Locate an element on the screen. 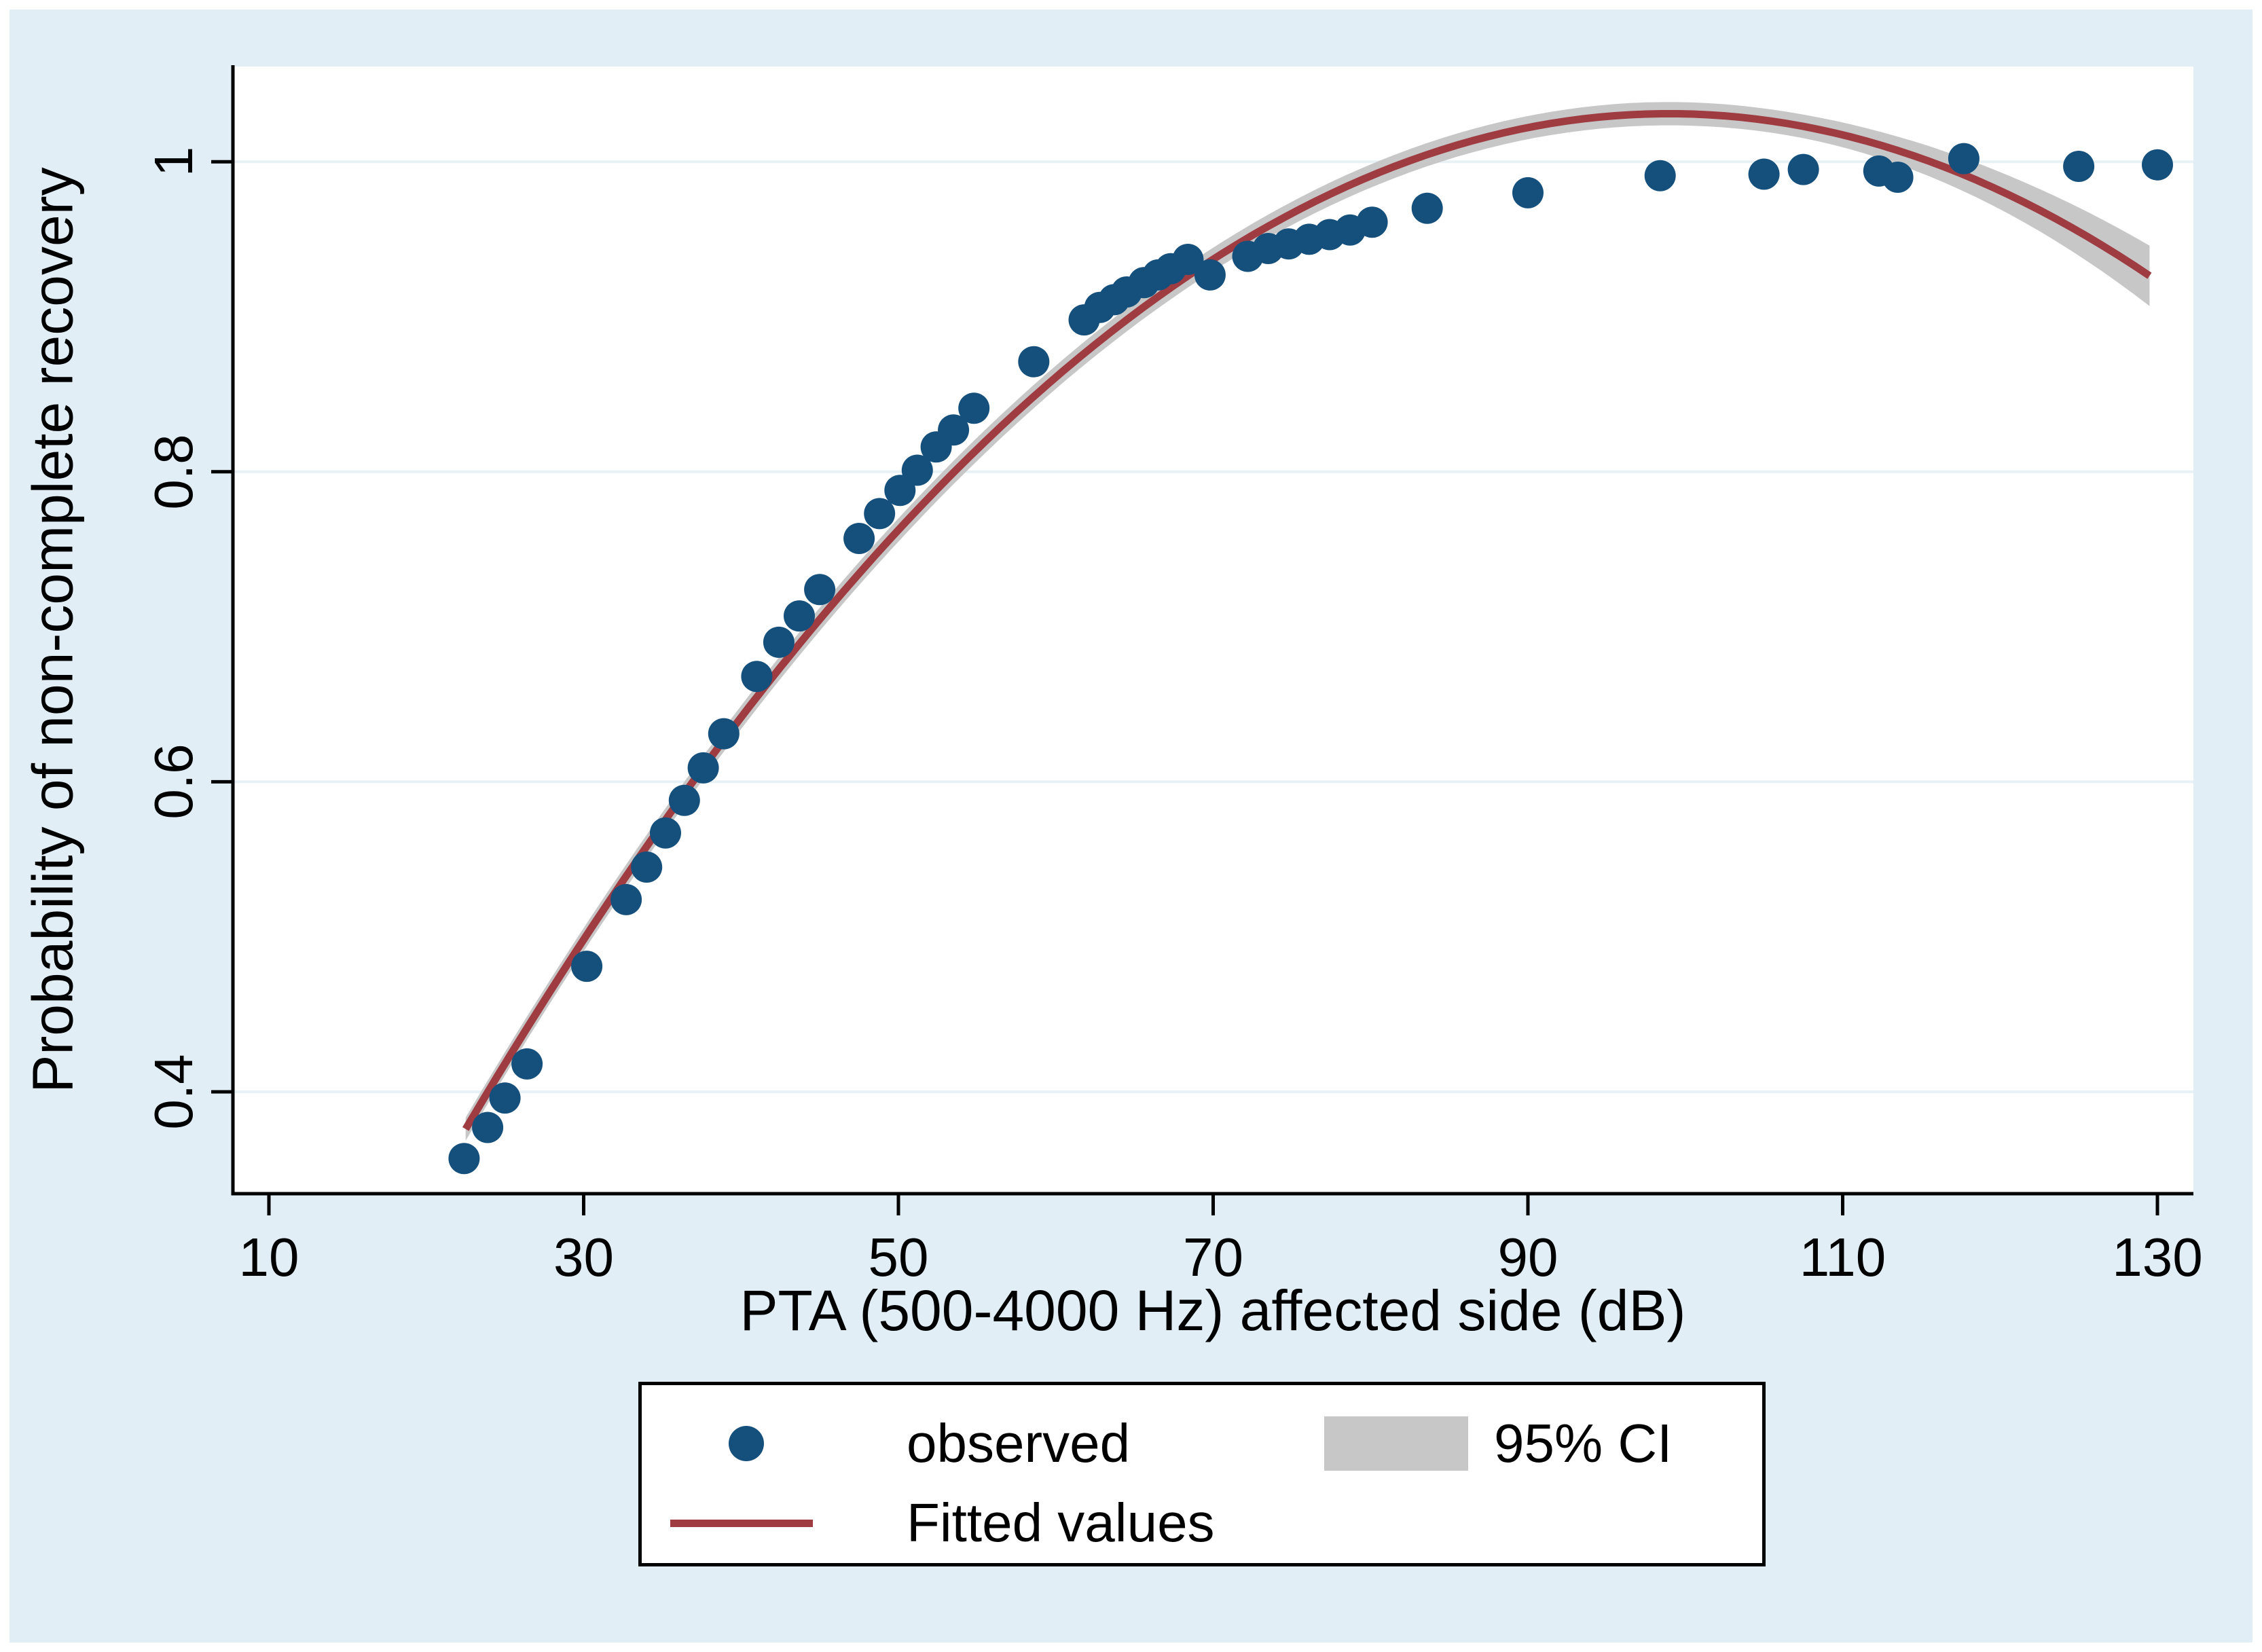 The width and height of the screenshot is (2262, 1652). ci-band-swatch-icon is located at coordinates (1396, 1444).